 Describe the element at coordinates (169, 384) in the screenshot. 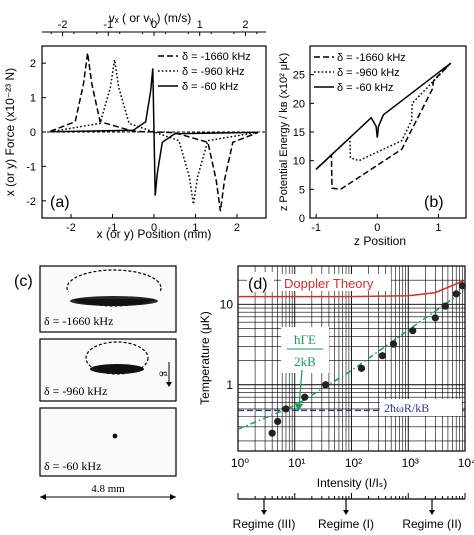

I see `gravity-arrow-head` at that location.